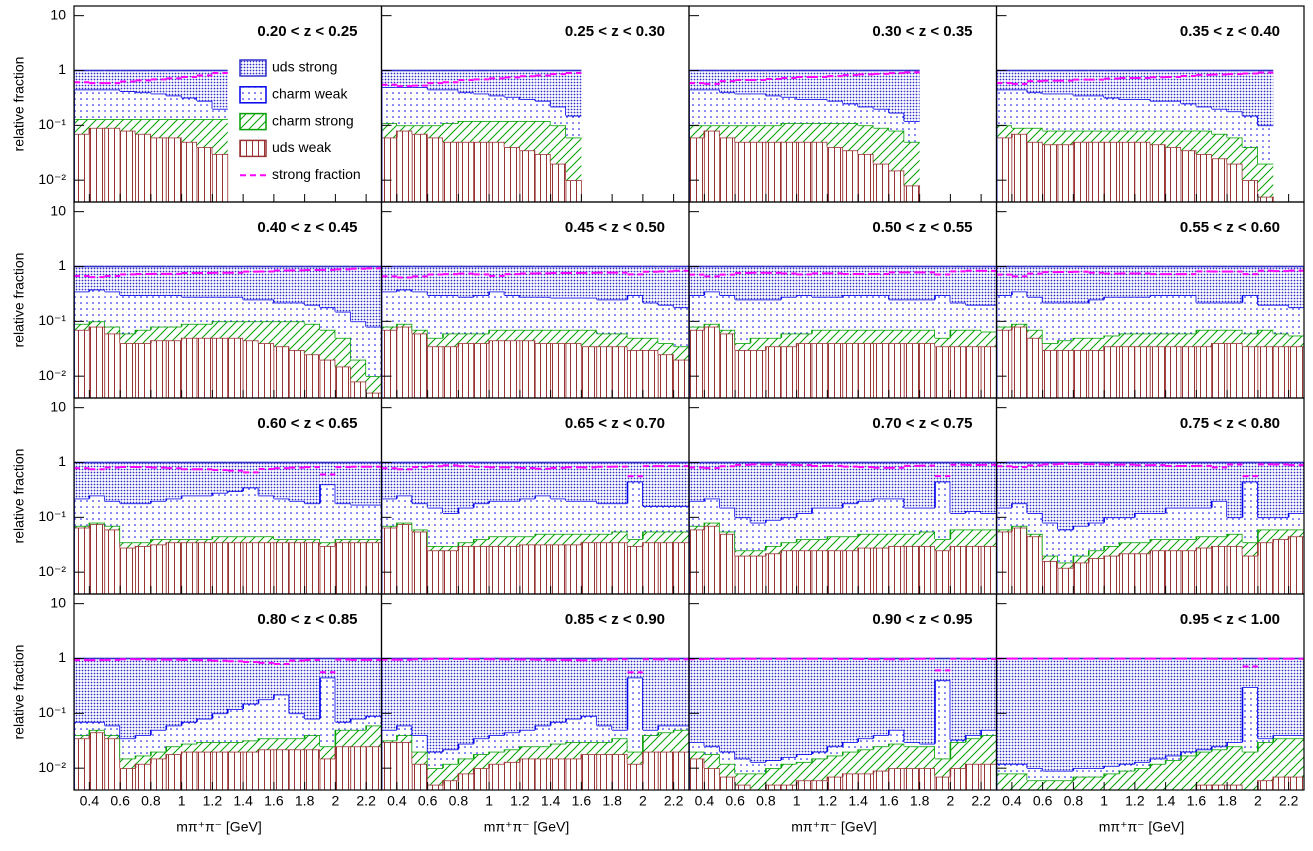 The width and height of the screenshot is (1313, 851). What do you see at coordinates (52, 179) in the screenshot?
I see `y-tick-label: 10⁻²` at bounding box center [52, 179].